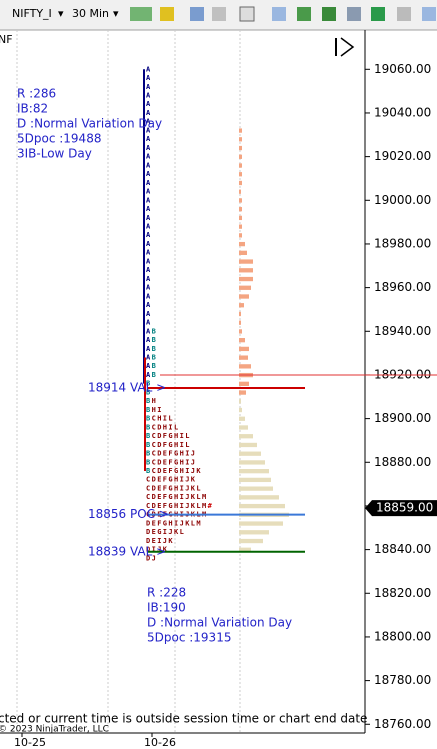 The width and height of the screenshot is (437, 749). What do you see at coordinates (170, 462) in the screenshot?
I see `tpo-row: BCDEFGHIJ` at bounding box center [170, 462].